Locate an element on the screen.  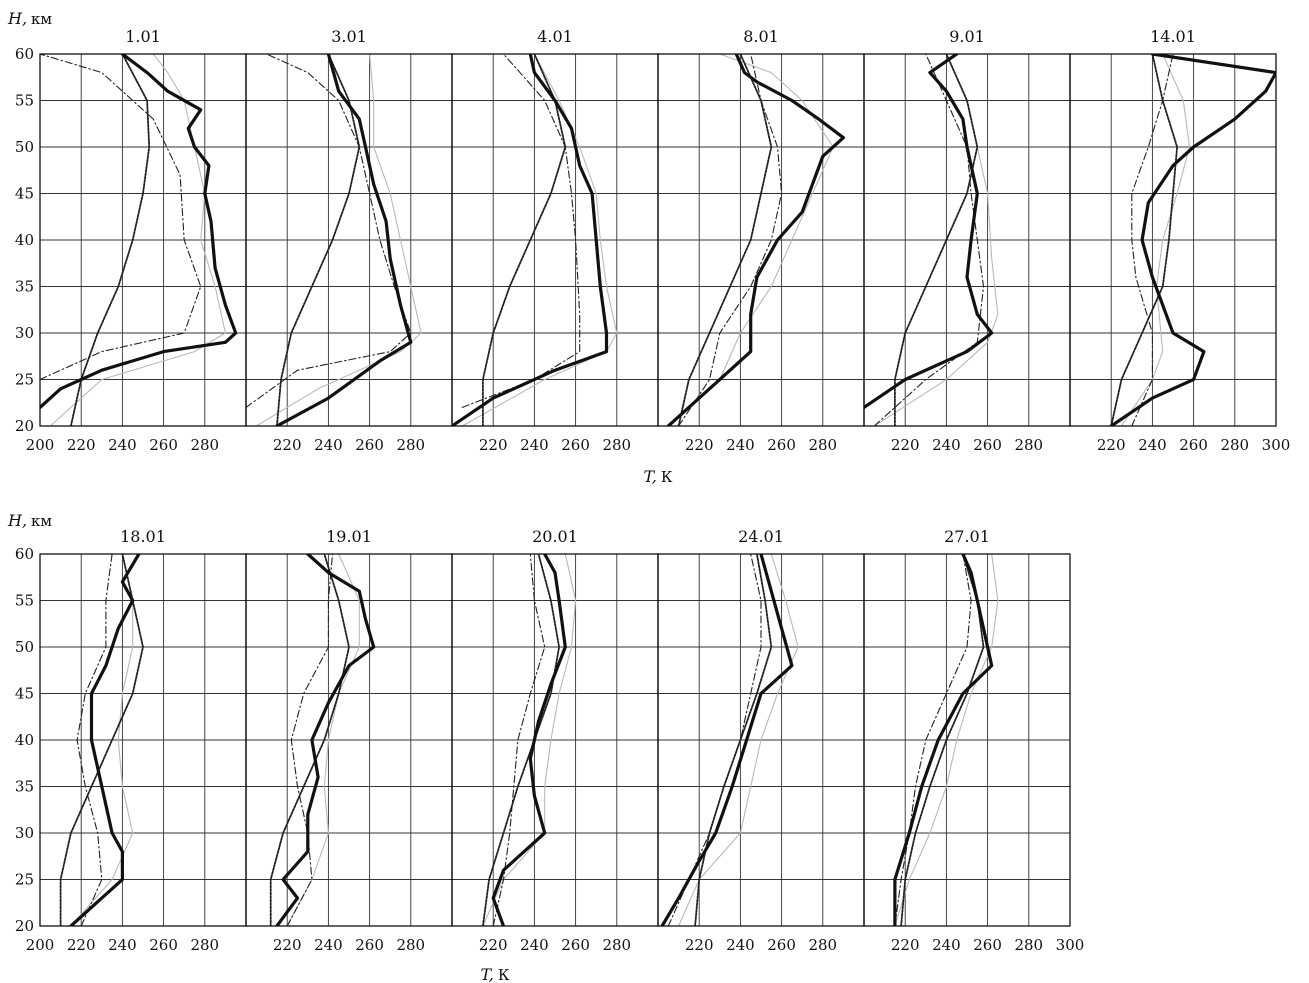
y-tick-label: 20 is located at coordinates (24, 426).